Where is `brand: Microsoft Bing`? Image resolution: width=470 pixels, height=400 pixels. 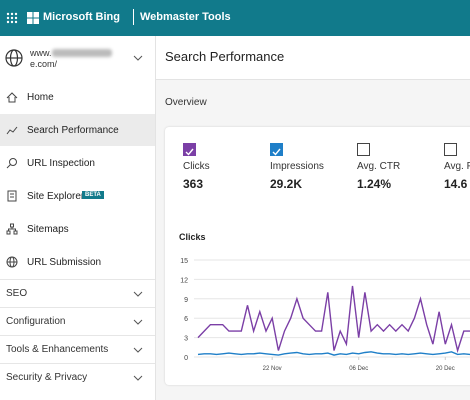
brand: Microsoft Bing is located at coordinates (81, 17).